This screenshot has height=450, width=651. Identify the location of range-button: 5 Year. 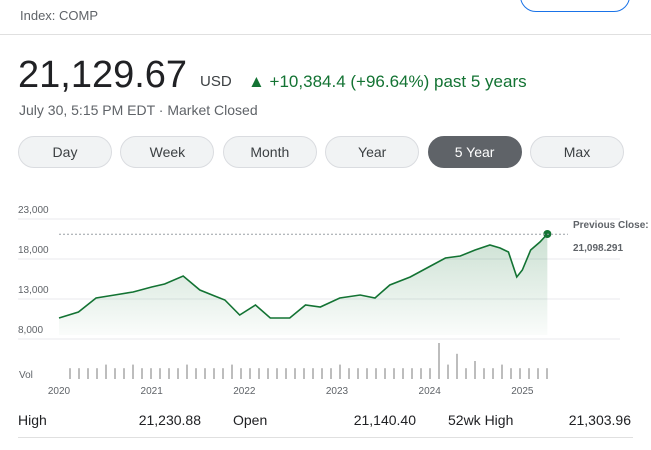
(474, 152).